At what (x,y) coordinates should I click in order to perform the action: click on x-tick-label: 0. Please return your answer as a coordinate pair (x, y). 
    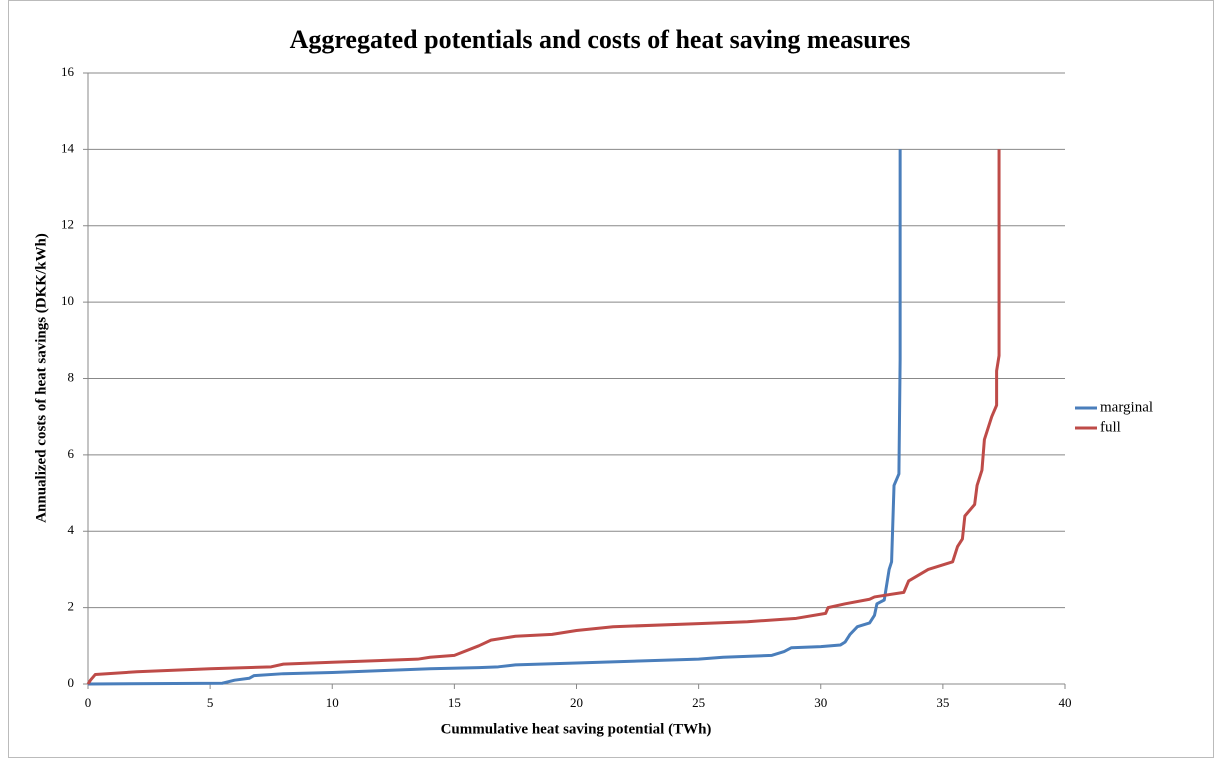
    Looking at the image, I should click on (88, 702).